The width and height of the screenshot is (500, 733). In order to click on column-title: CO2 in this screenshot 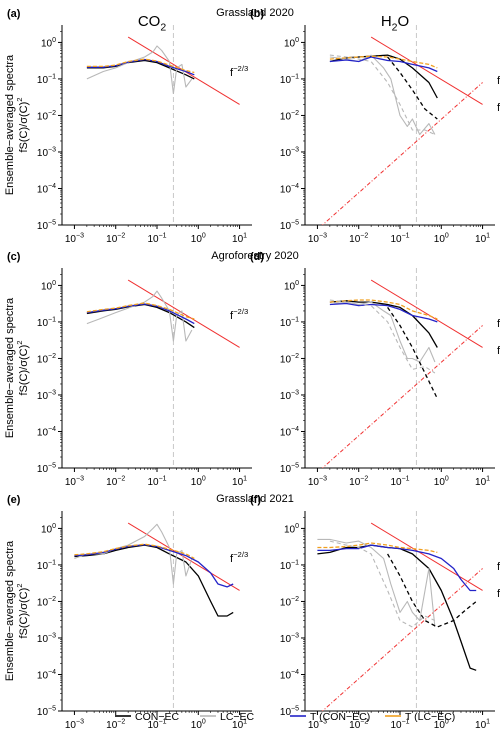, I will do `click(152, 23)`.